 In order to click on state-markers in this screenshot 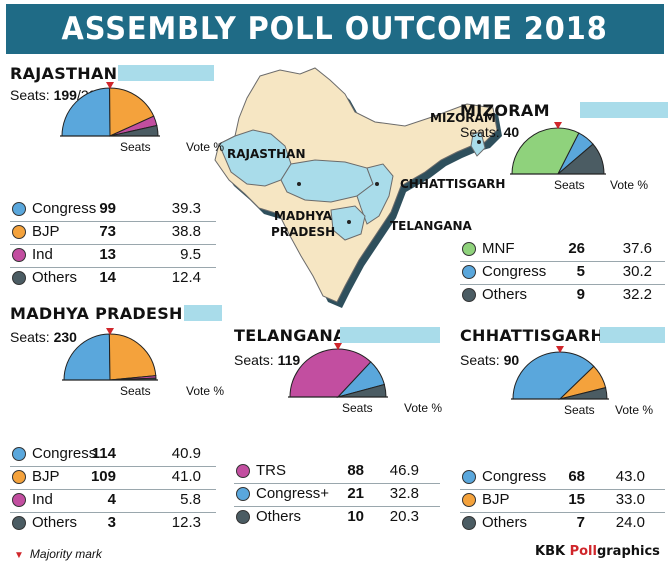, I will do `click(389, 182)`.